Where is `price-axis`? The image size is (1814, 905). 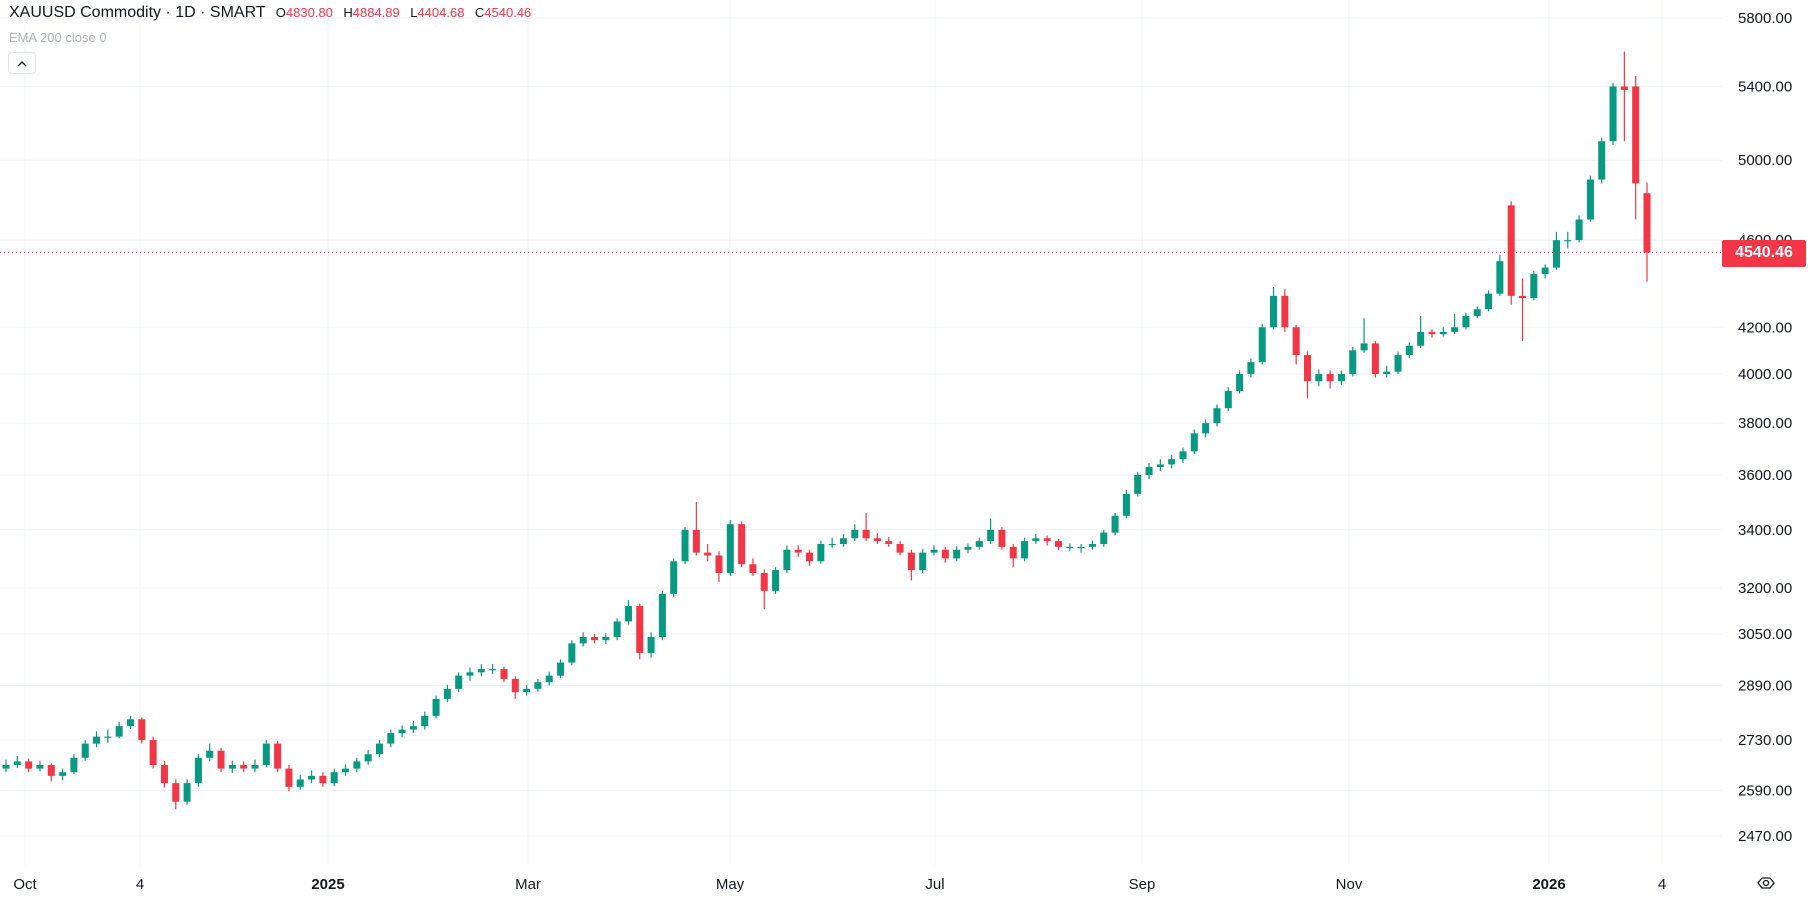 price-axis is located at coordinates (1768, 432).